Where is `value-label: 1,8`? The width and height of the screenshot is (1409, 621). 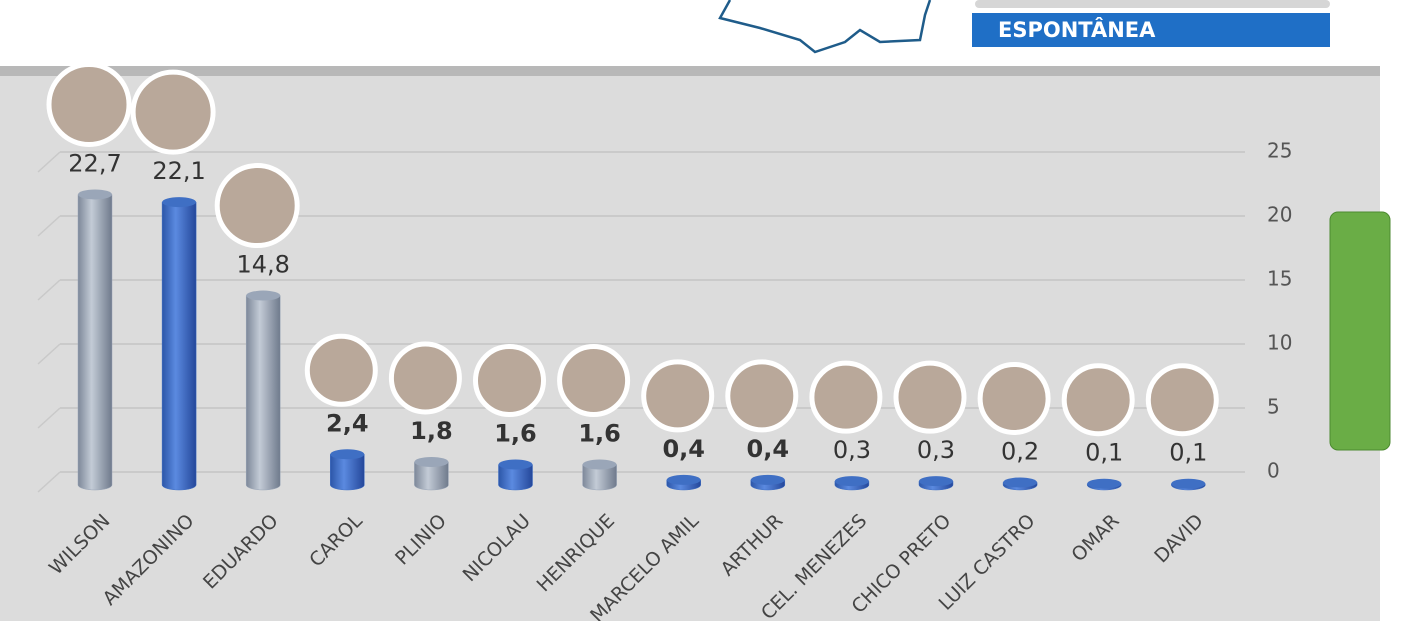
value-label: 1,8 is located at coordinates (431, 431).